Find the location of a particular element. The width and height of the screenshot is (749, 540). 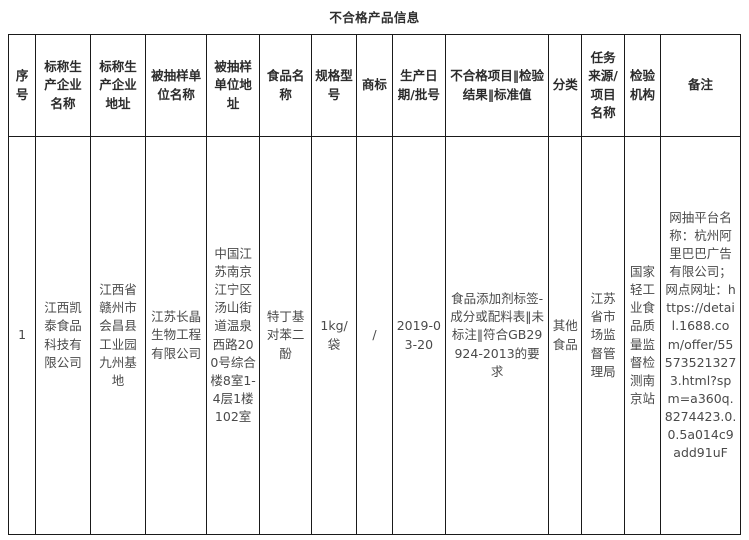

column-header-manufacturer-address: 标称生产企业地址 is located at coordinates (118, 85).